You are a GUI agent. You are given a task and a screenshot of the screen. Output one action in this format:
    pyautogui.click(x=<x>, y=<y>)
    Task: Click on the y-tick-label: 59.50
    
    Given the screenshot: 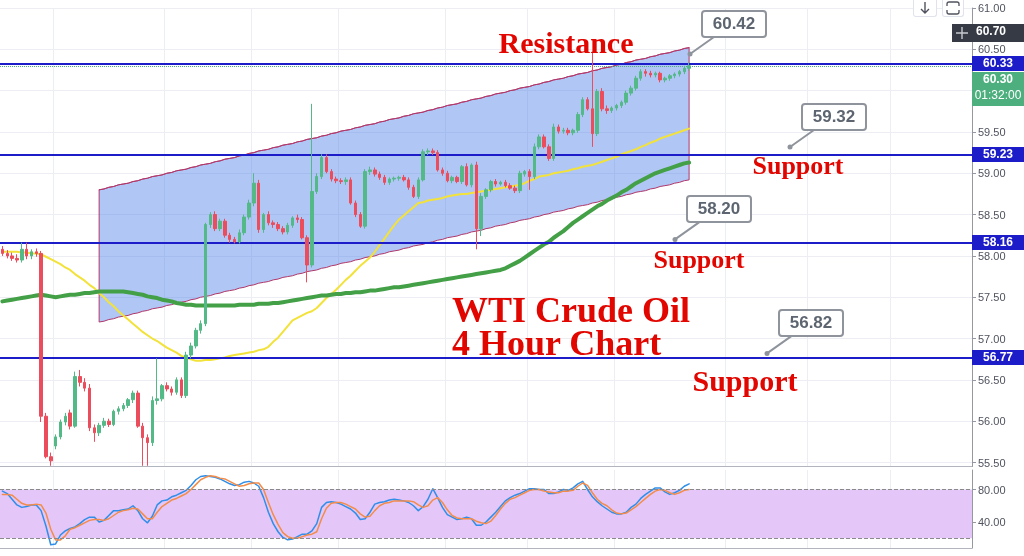 What is the action you would take?
    pyautogui.click(x=992, y=131)
    